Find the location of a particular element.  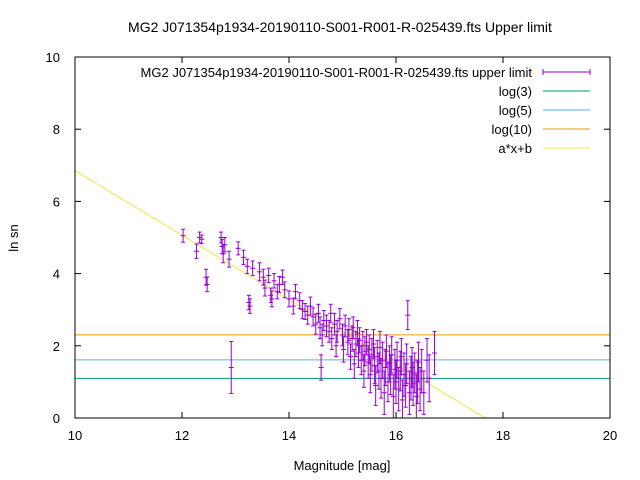

legend-label: a*x+b is located at coordinates (515, 148).